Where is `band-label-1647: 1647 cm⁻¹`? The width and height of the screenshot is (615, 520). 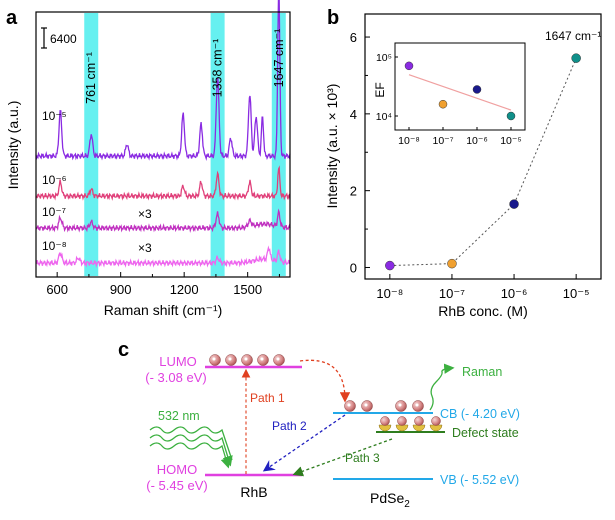 band-label-1647: 1647 cm⁻¹ is located at coordinates (279, 58).